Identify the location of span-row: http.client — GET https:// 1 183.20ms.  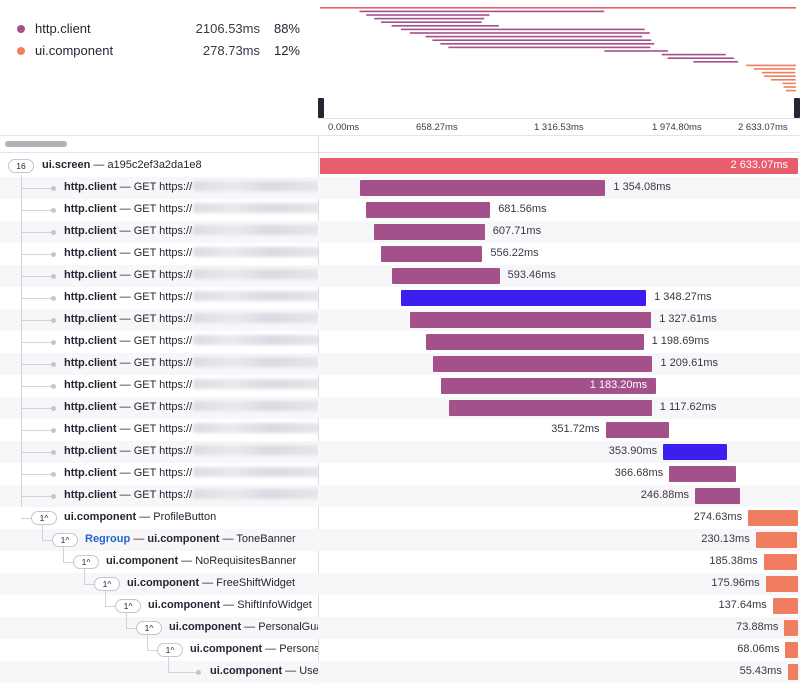
(400, 386).